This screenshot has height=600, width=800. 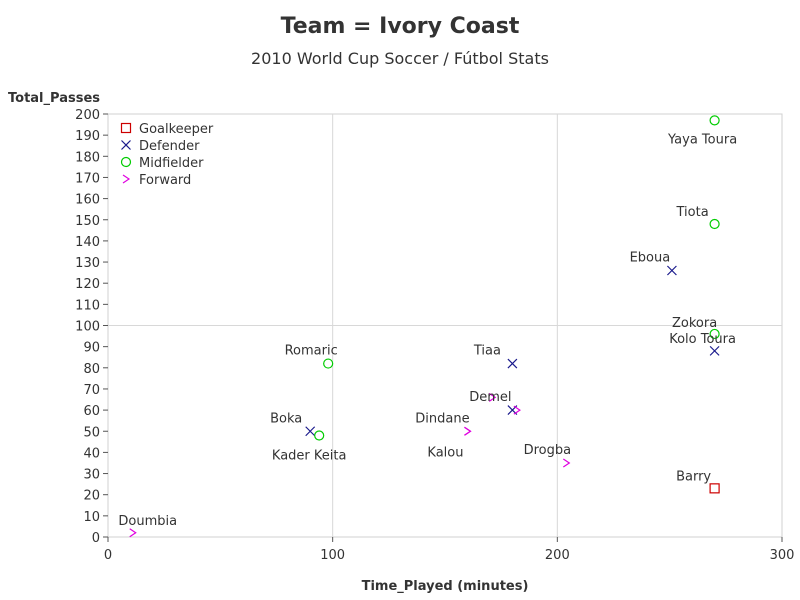 What do you see at coordinates (91, 390) in the screenshot?
I see `y-tick-label: 70` at bounding box center [91, 390].